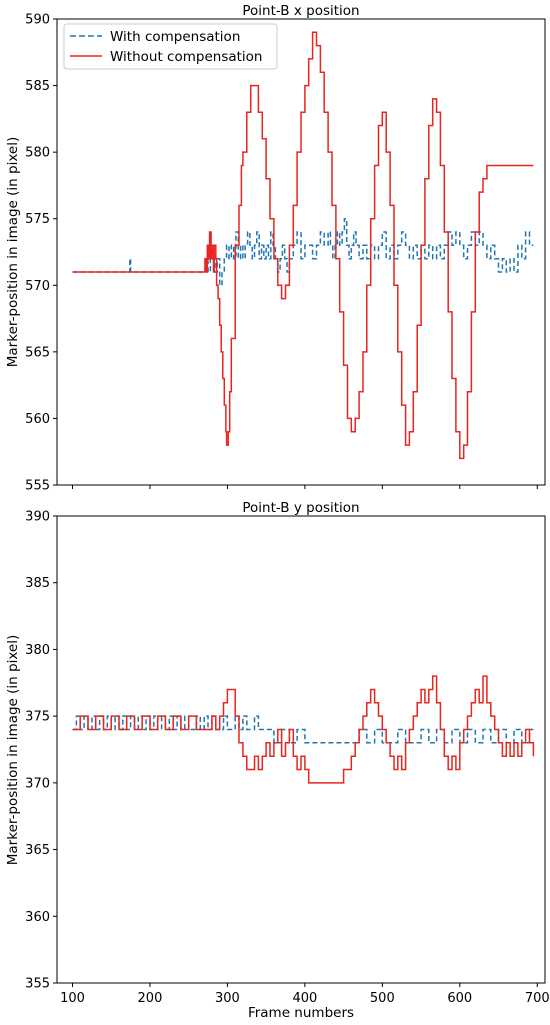 This screenshot has height=1025, width=550. Describe the element at coordinates (37, 783) in the screenshot. I see `y-position-y-tick-label-370: 370` at that location.